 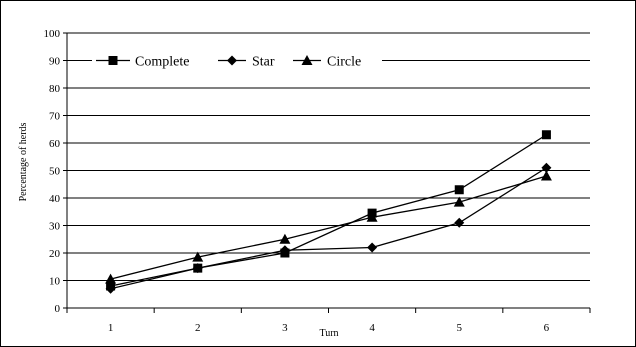 I want to click on y-tick-label-0: 0, so click(x=58, y=309).